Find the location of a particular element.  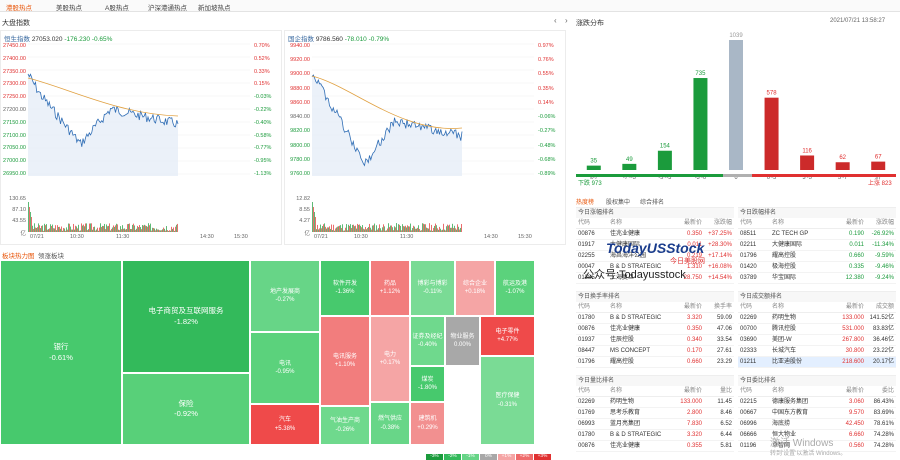

table-cell: 0.350 is located at coordinates (694, 329).